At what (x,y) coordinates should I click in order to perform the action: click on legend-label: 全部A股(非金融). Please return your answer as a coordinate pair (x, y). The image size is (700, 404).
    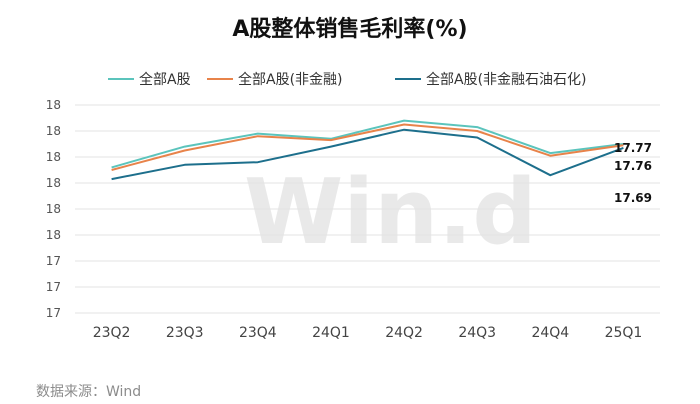
    Looking at the image, I should click on (290, 79).